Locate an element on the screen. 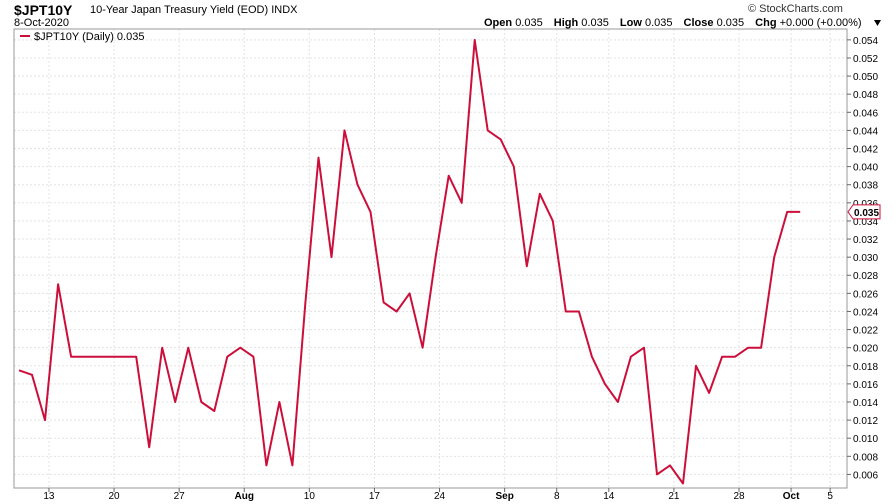 The width and height of the screenshot is (896, 504). chg-label: Chg is located at coordinates (766, 23).